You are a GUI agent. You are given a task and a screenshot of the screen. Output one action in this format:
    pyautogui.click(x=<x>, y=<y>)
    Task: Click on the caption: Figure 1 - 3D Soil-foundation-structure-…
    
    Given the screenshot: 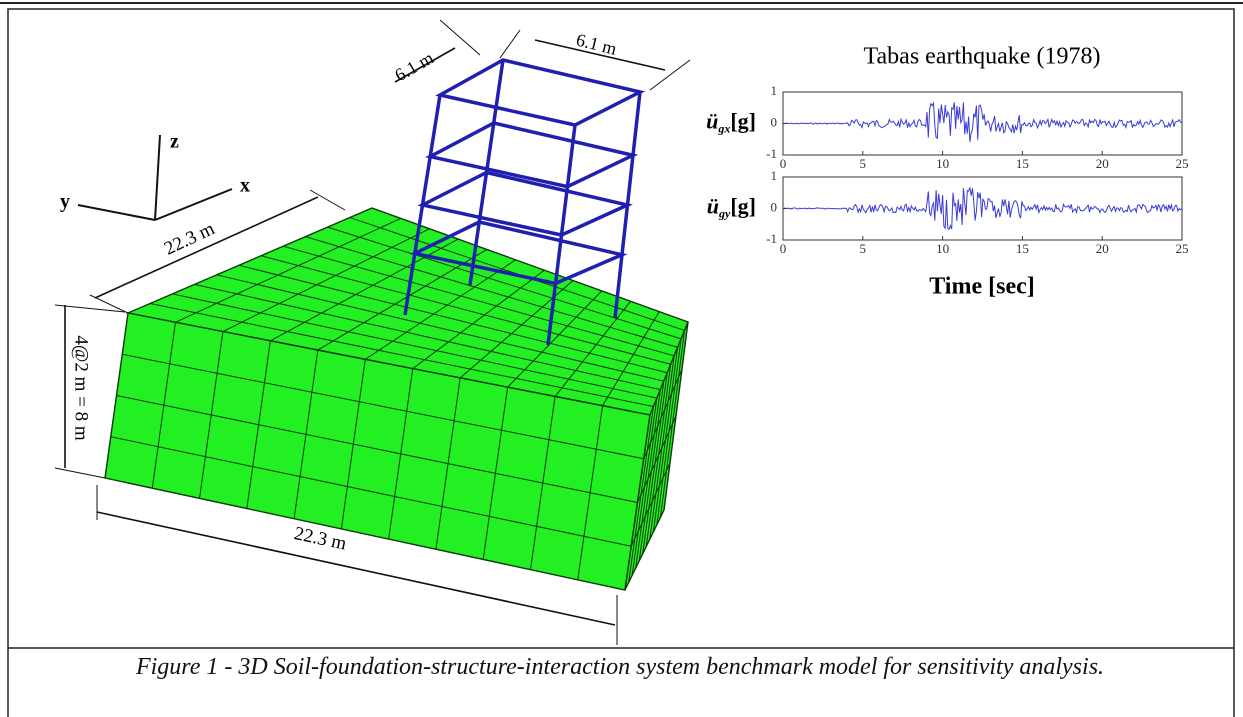 What is the action you would take?
    pyautogui.click(x=620, y=667)
    